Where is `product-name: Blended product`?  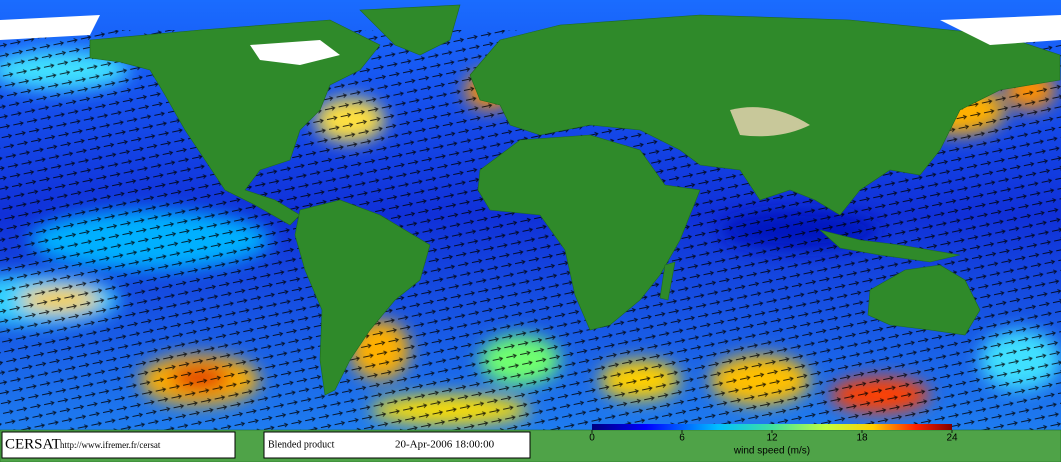
product-name: Blended product is located at coordinates (301, 444).